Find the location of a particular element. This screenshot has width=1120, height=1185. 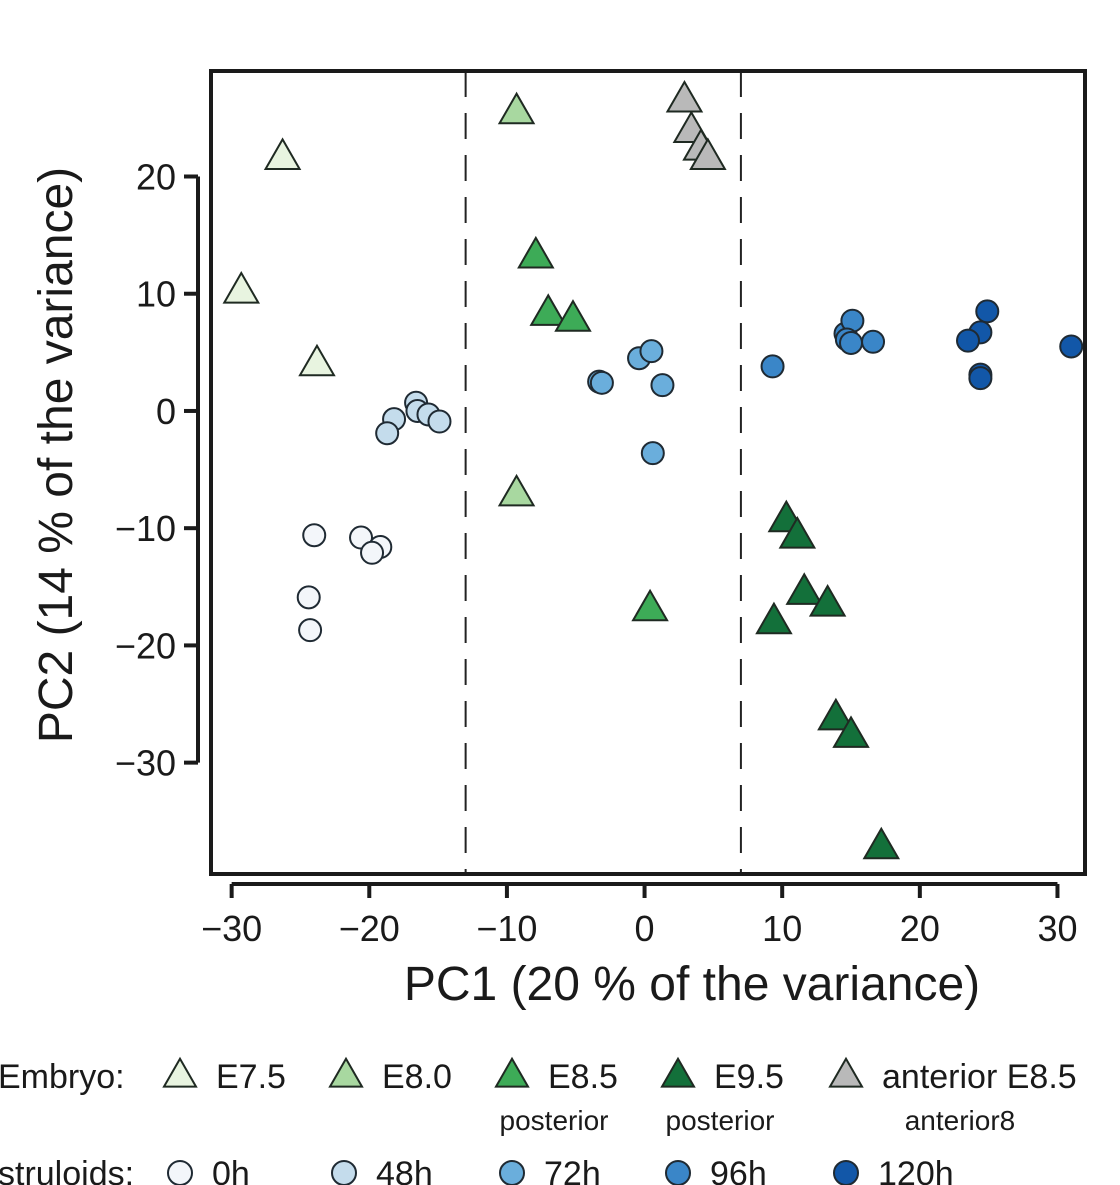

legend-embryo-label: Embryo: is located at coordinates (62, 1077).